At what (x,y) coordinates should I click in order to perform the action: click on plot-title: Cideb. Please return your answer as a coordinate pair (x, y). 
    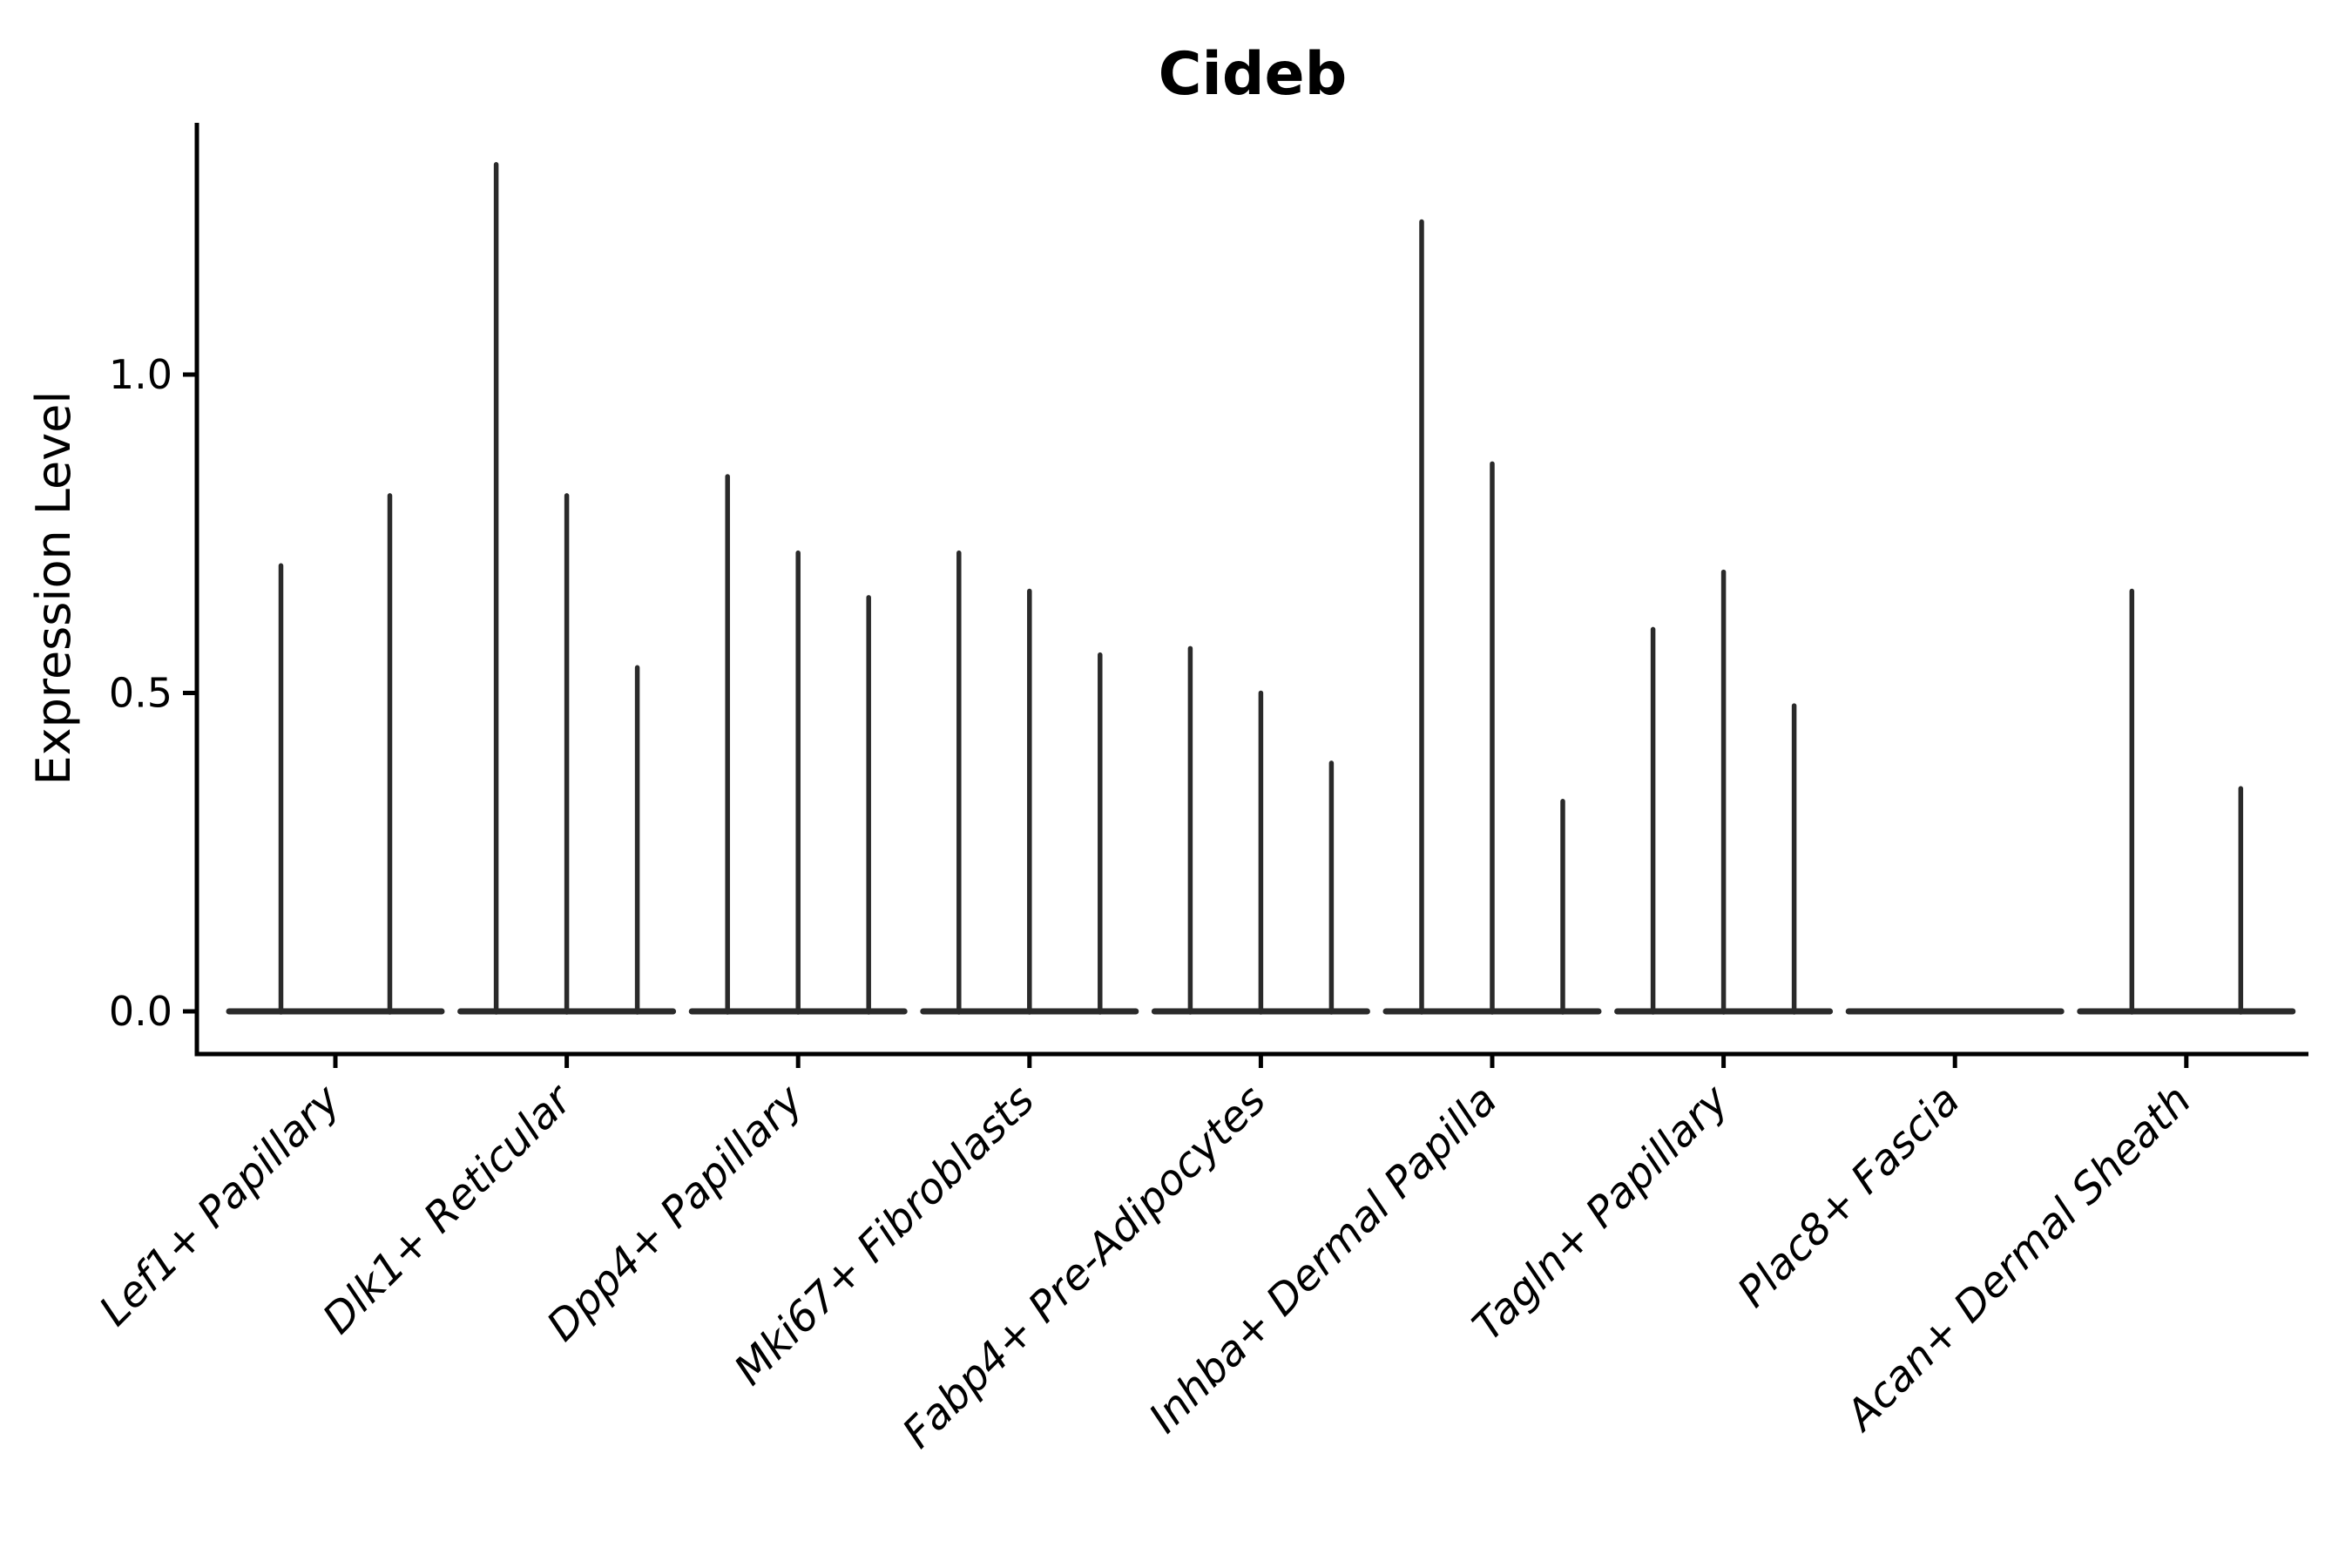
    Looking at the image, I should click on (1253, 74).